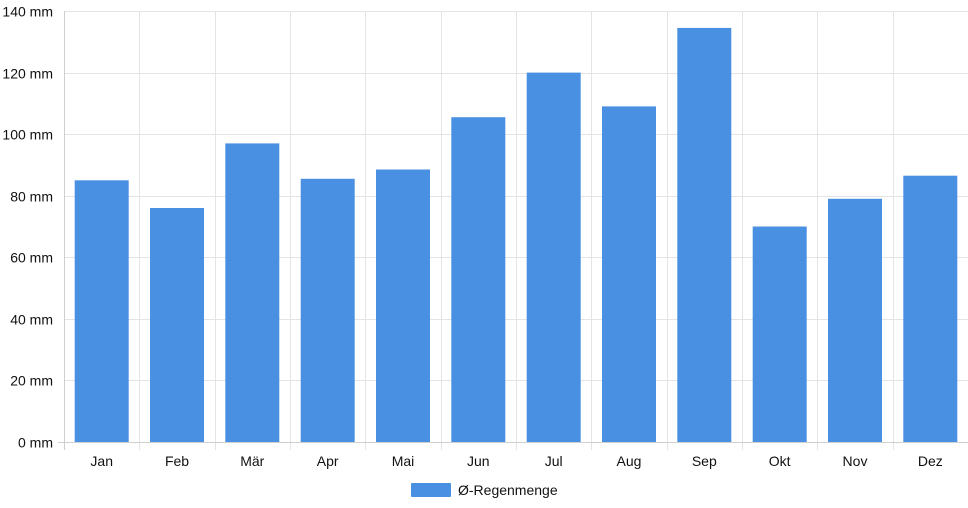 The image size is (968, 508). Describe the element at coordinates (403, 461) in the screenshot. I see `x-category-label: Mai` at that location.